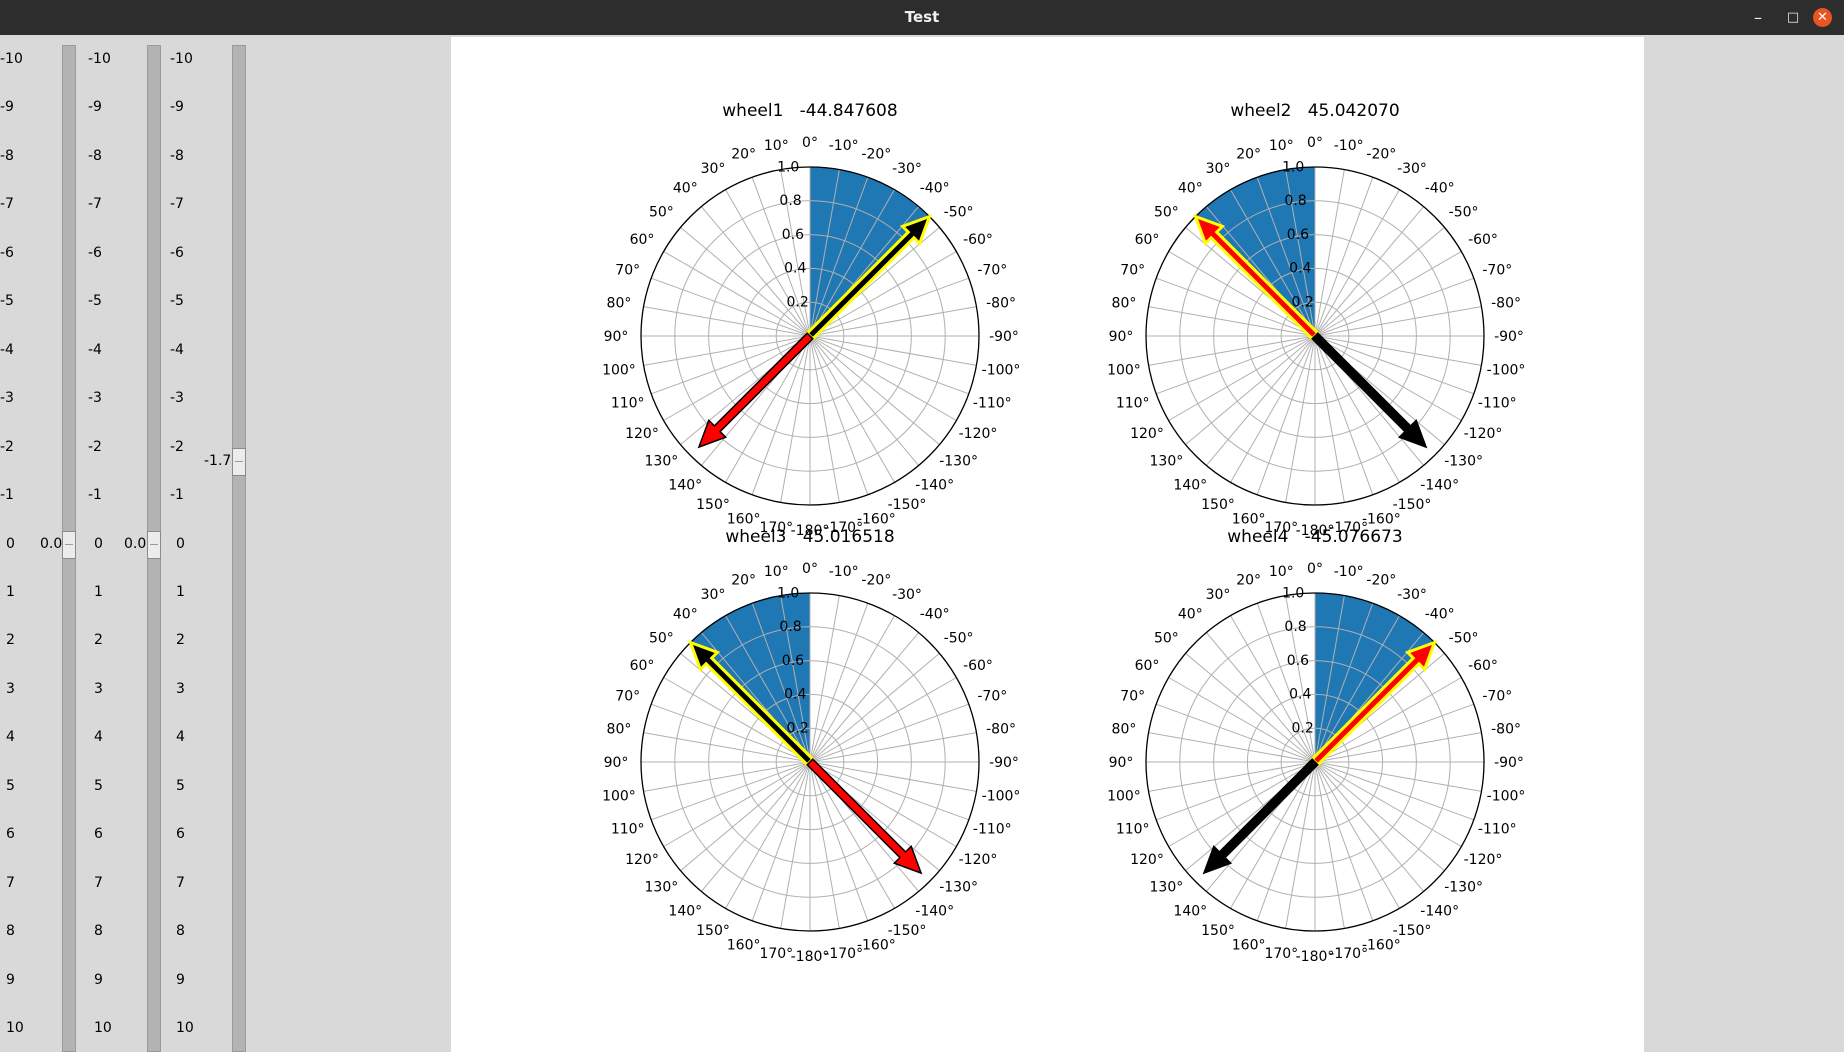 This screenshot has height=1052, width=1844. Describe the element at coordinates (95, 349) in the screenshot. I see `slider-tick-label: -4` at that location.